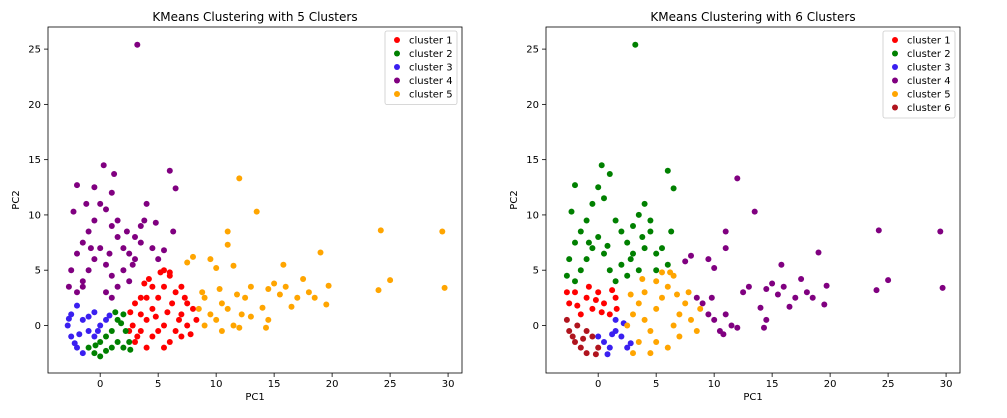 Image resolution: width=1007 pixels, height=418 pixels. What do you see at coordinates (332, 384) in the screenshot?
I see `x-tick-label: 20` at bounding box center [332, 384].